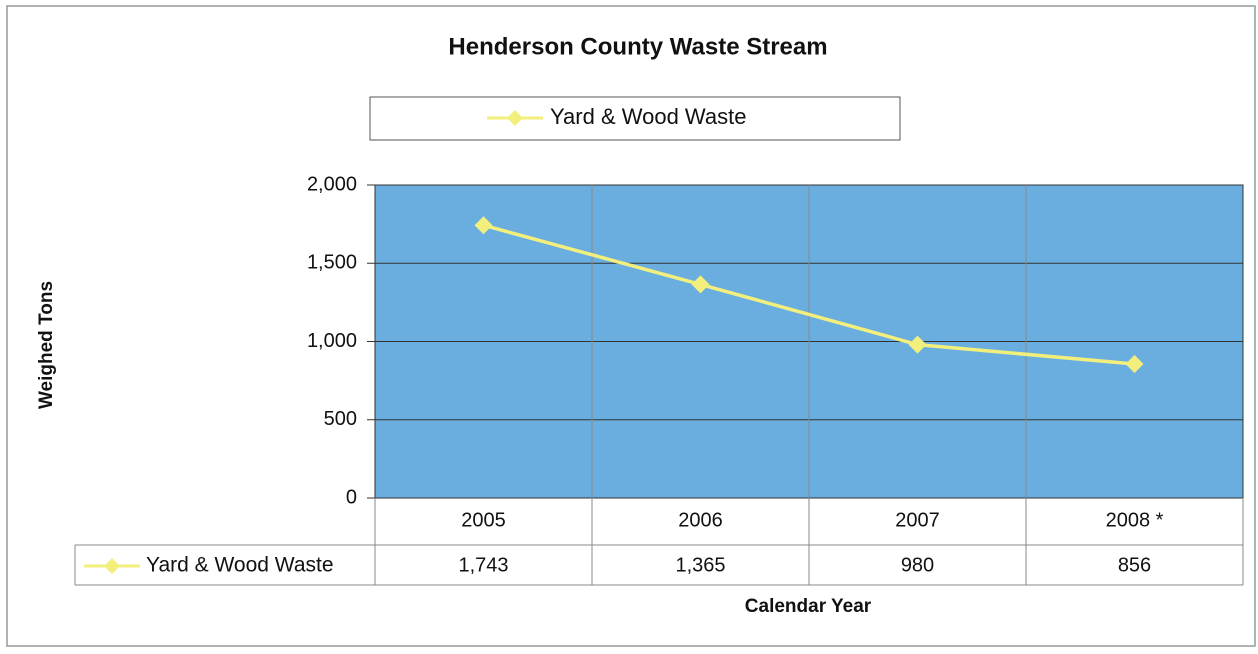 This screenshot has height=654, width=1258. I want to click on x-tick-label: 2008 *, so click(1135, 520).